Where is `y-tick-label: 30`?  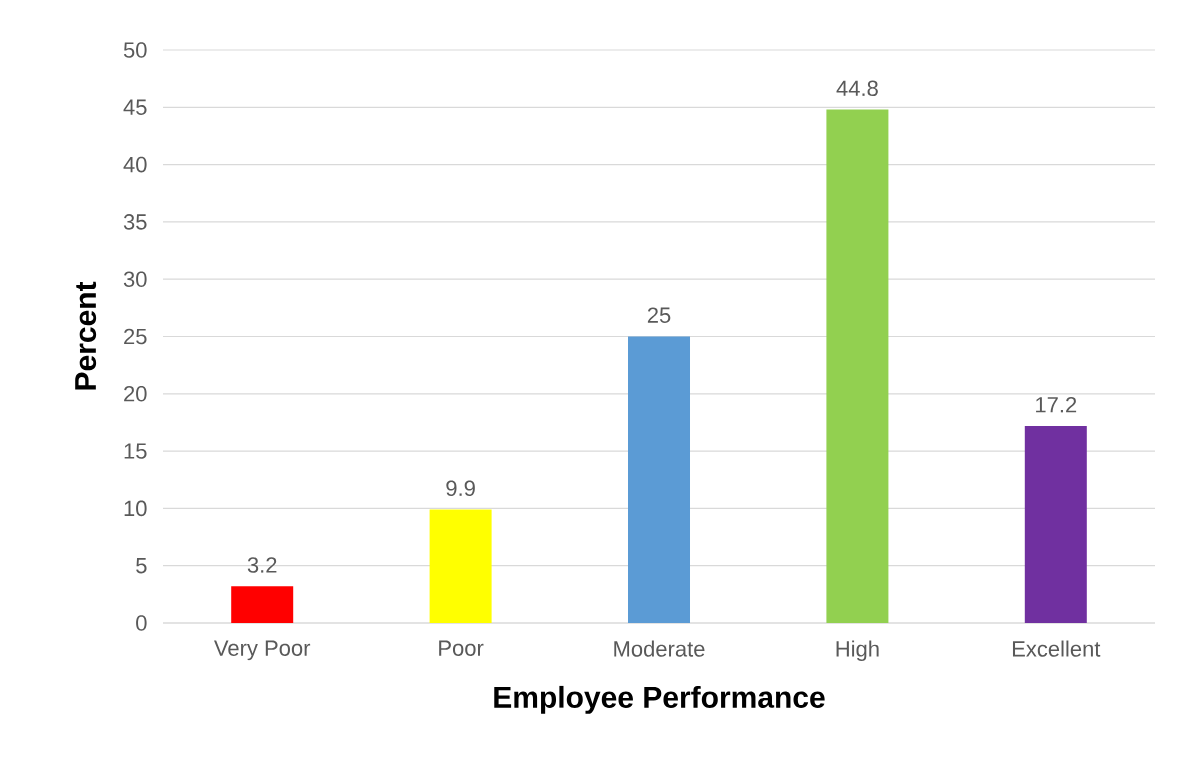 y-tick-label: 30 is located at coordinates (135, 279).